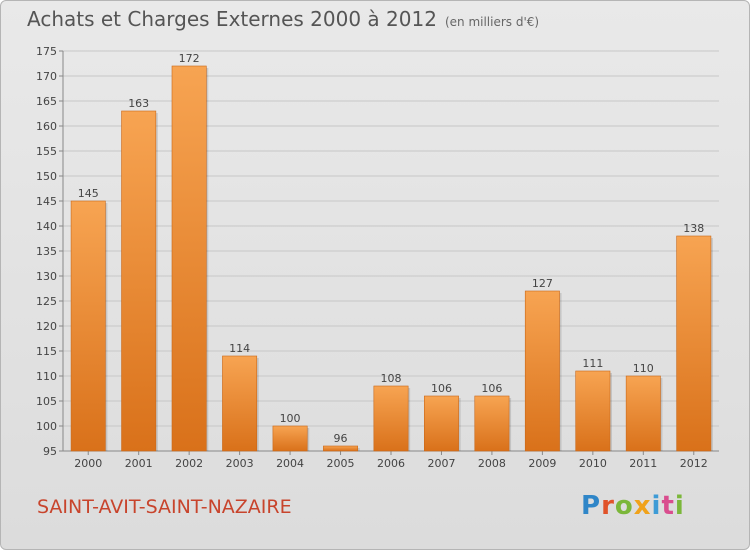 The width and height of the screenshot is (750, 550). I want to click on y-tick-label: 155, so click(46, 151).